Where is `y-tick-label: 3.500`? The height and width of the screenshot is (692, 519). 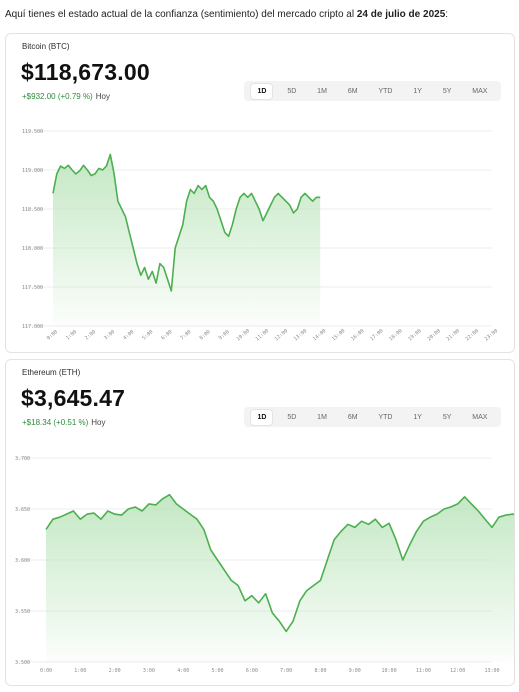
y-tick-label: 3.500 is located at coordinates (22, 663).